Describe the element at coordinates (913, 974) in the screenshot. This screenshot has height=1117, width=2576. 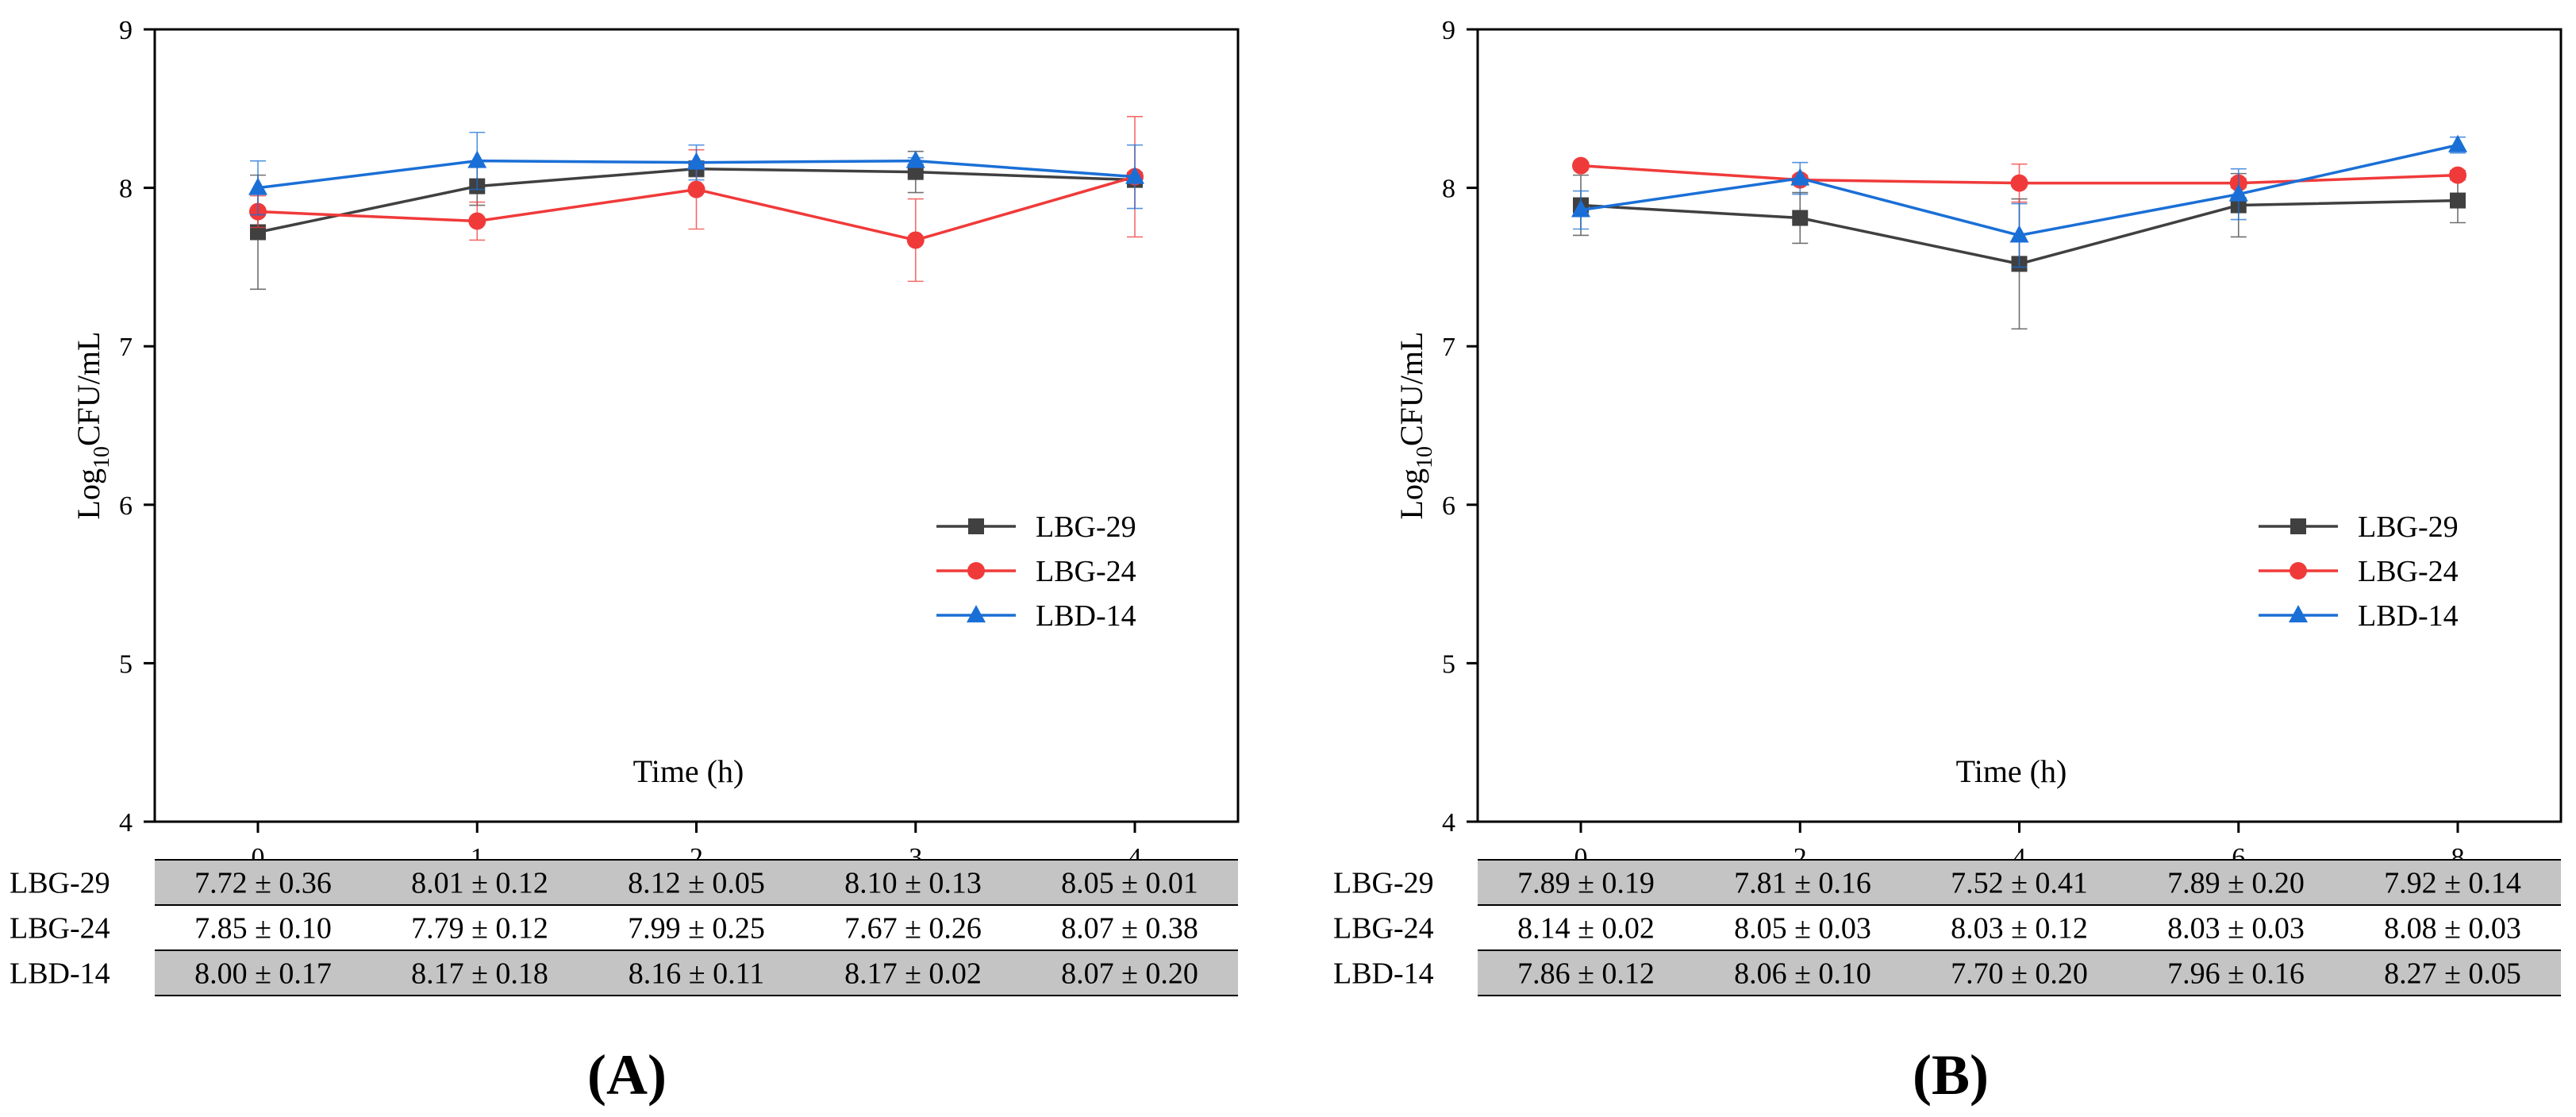
I see `table-cell: 8.17 ± 0.02` at that location.